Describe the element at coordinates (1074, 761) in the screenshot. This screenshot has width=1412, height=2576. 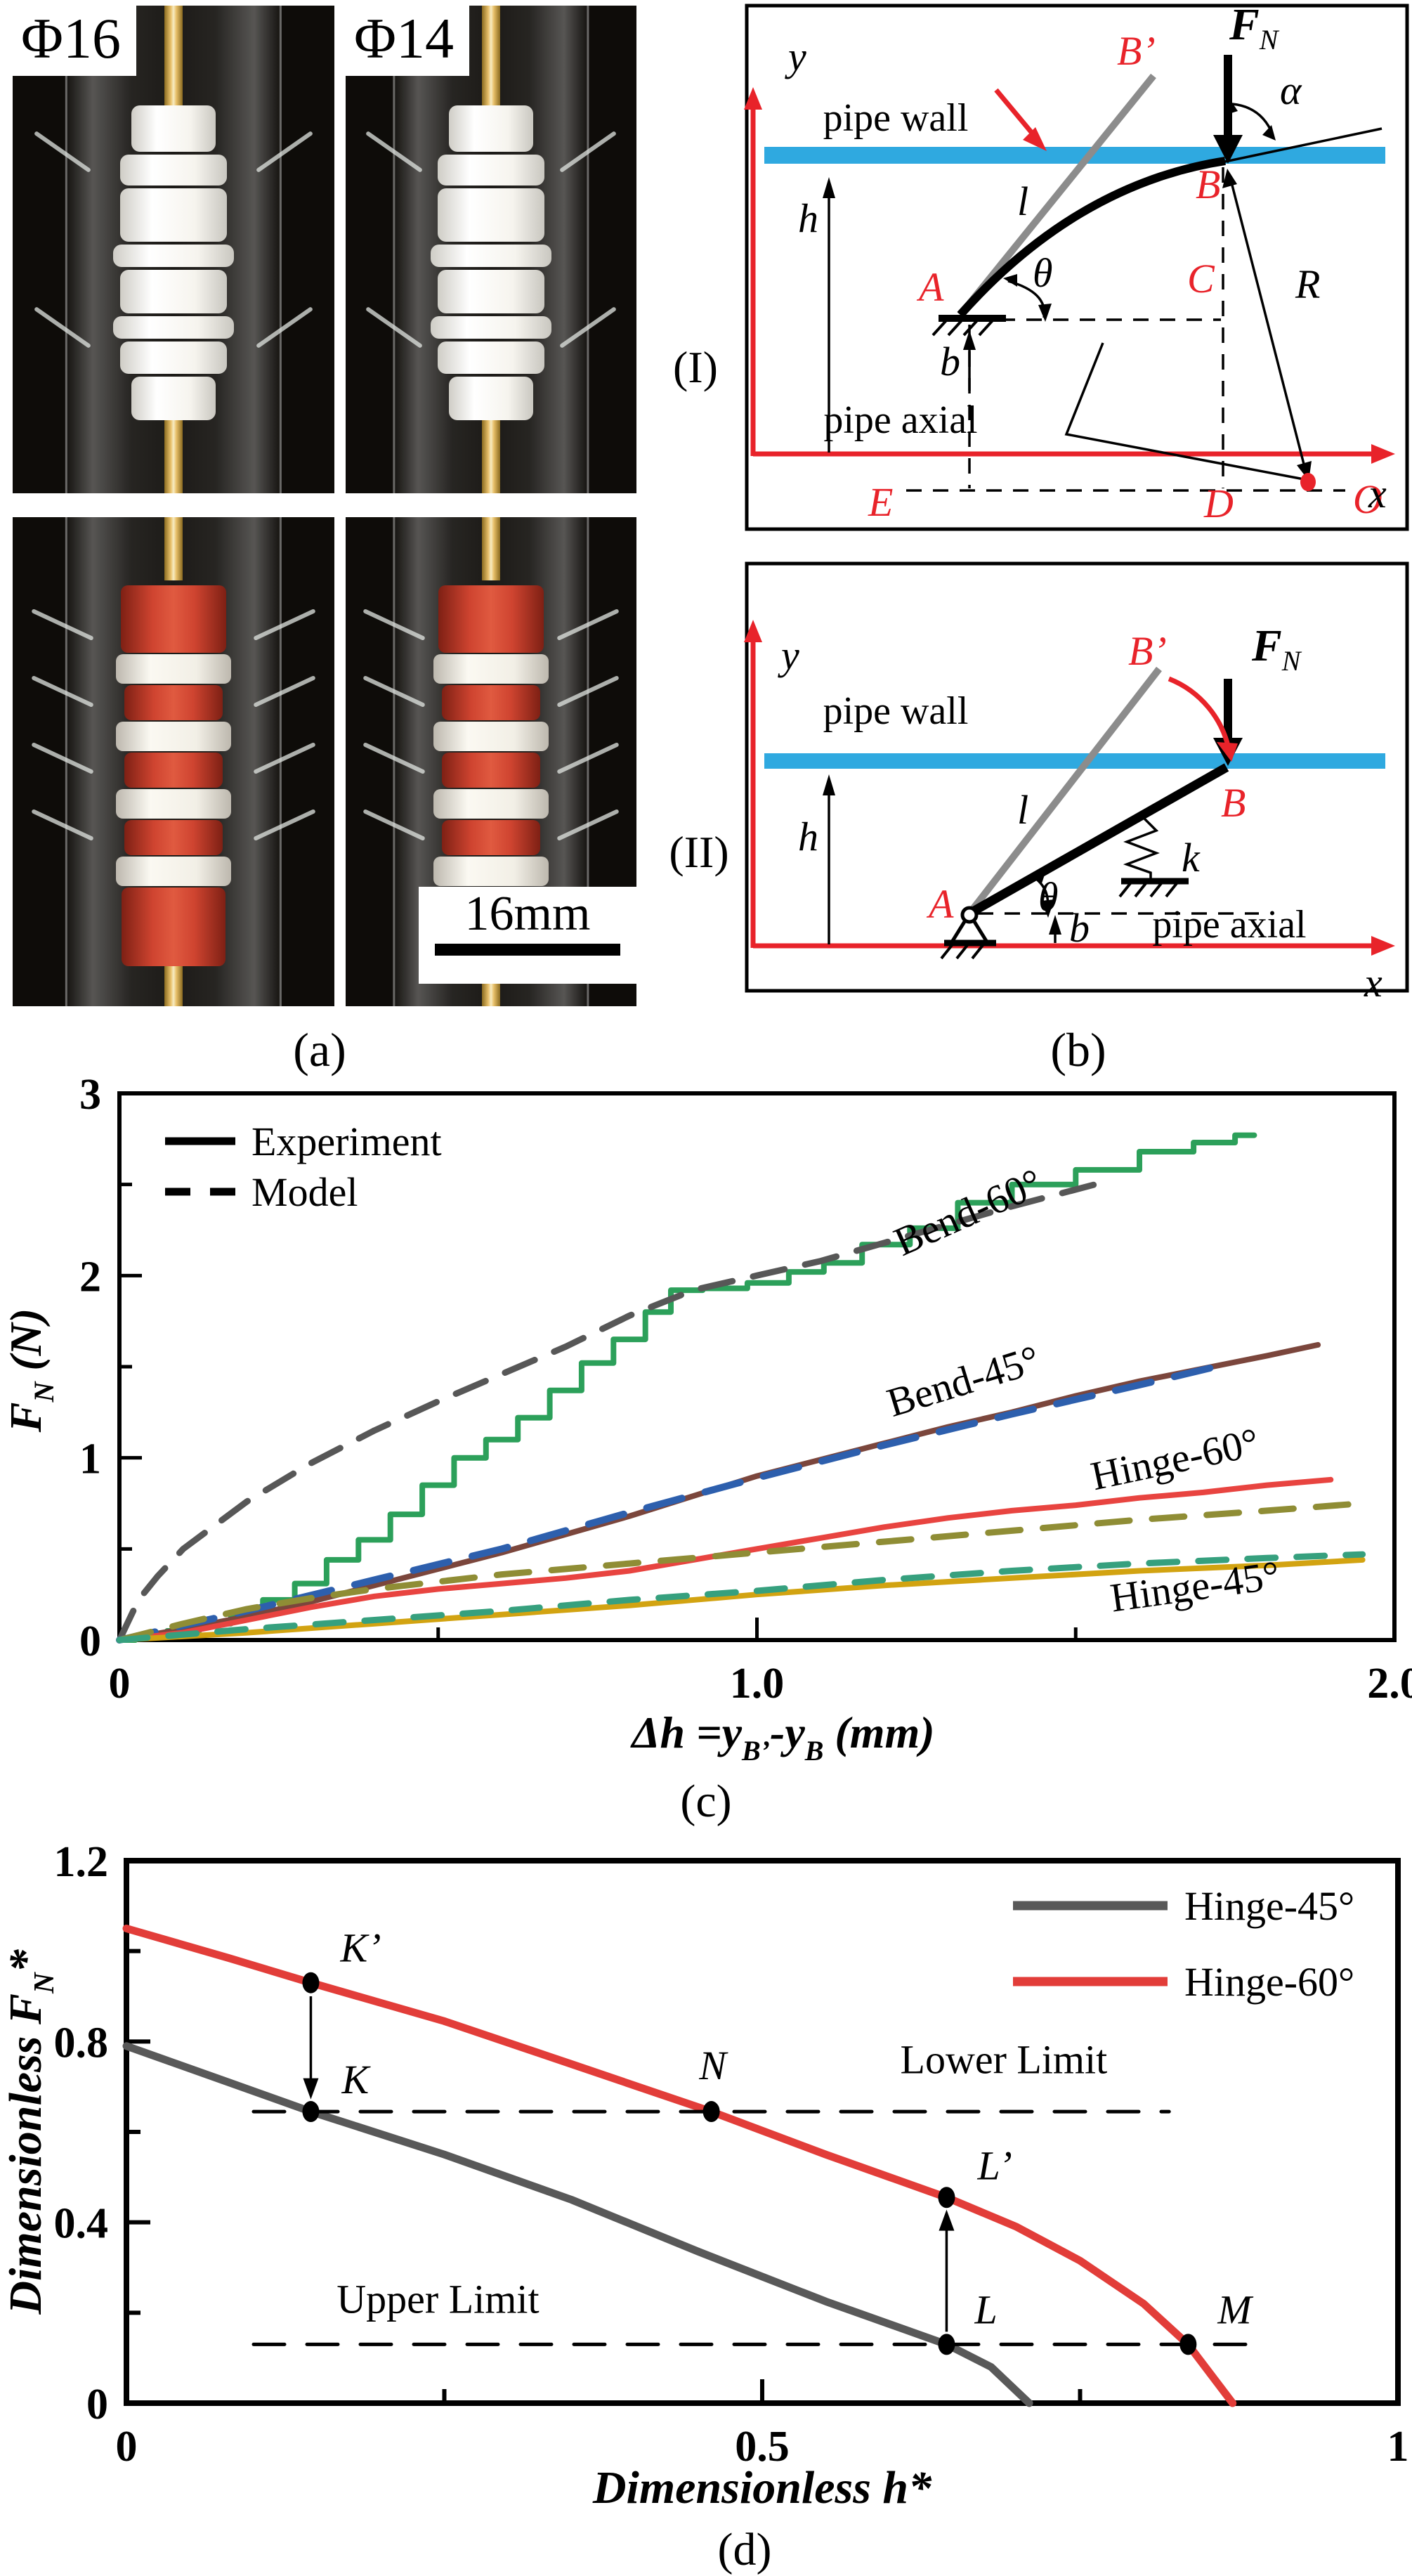
I see `pipe-wall-bar` at that location.